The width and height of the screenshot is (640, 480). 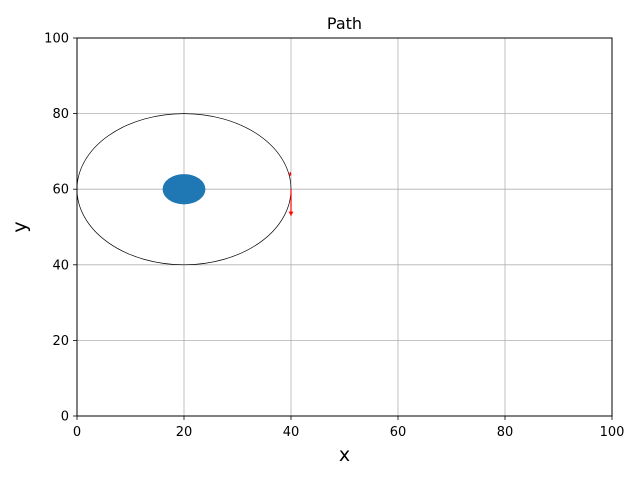 What do you see at coordinates (344, 23) in the screenshot?
I see `chart-title: Path` at bounding box center [344, 23].